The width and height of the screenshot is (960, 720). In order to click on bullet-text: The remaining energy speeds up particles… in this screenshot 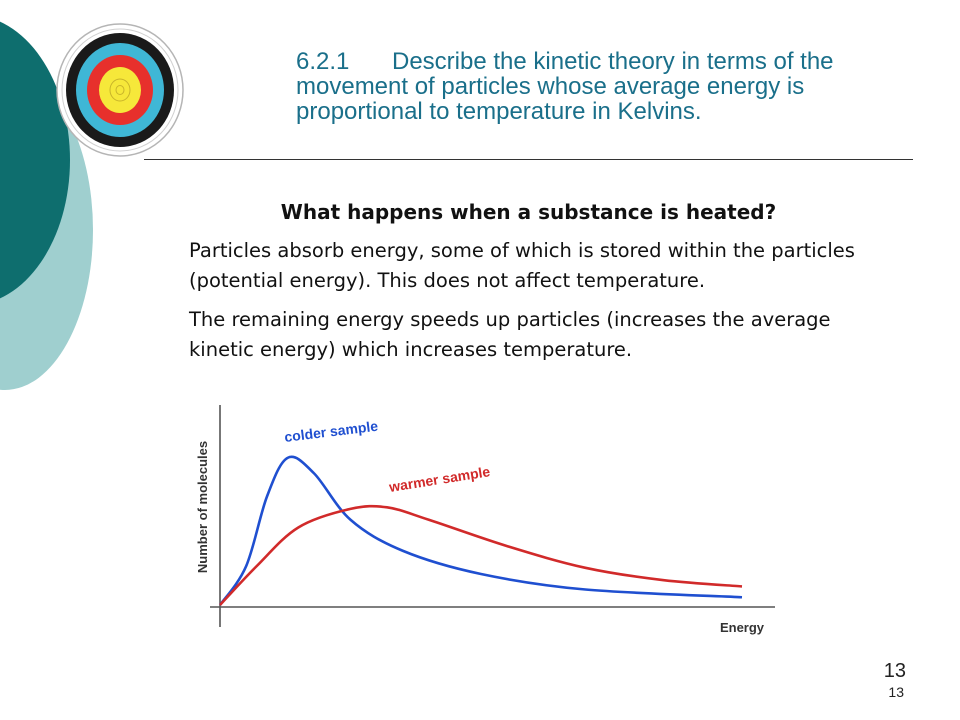, I will do `click(510, 334)`.